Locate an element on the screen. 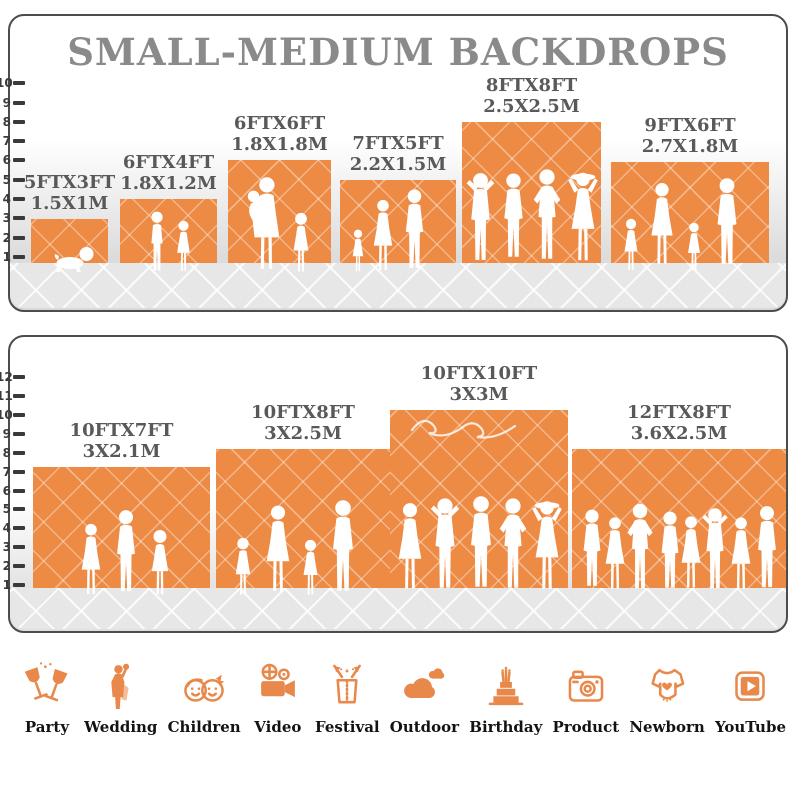  backdrop-5x3: 5FTX3FT 1.5X1M is located at coordinates (69, 222).